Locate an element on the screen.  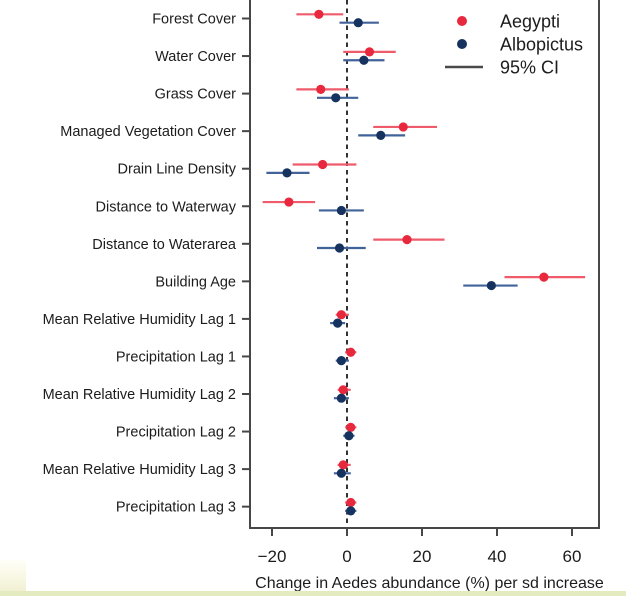
x-tick-label: 0 is located at coordinates (346, 556).